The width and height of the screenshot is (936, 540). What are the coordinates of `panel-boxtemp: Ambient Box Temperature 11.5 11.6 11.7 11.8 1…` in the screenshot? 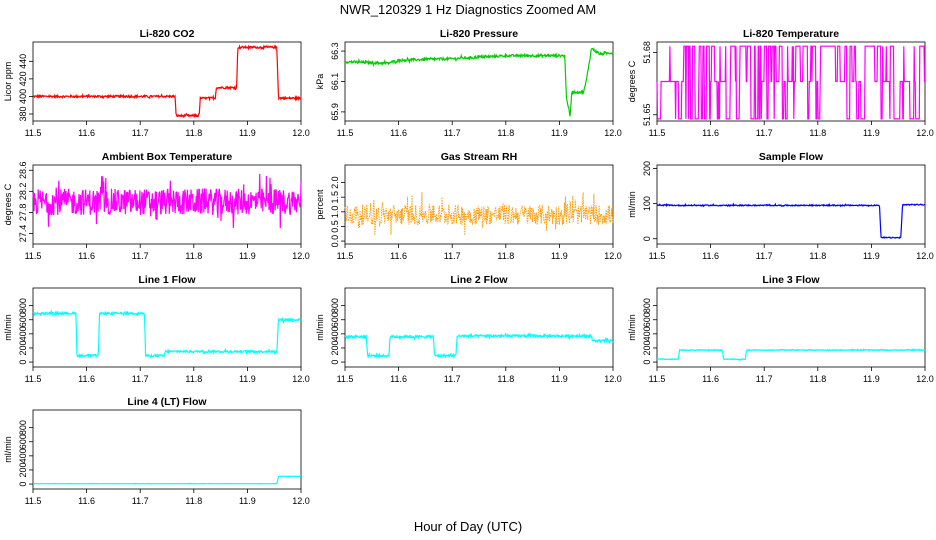 It's located at (156, 206).